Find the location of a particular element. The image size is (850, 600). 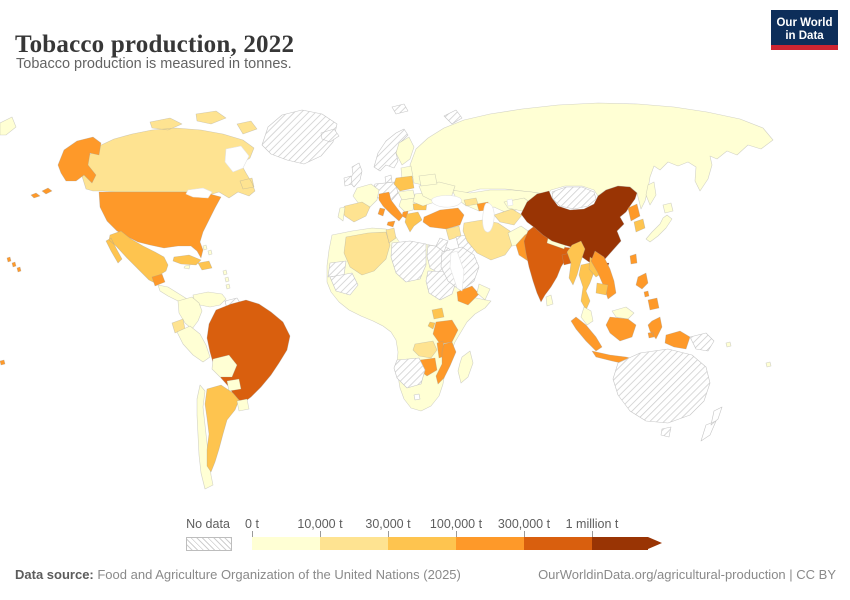

country-france: France is located at coordinates (366, 196).